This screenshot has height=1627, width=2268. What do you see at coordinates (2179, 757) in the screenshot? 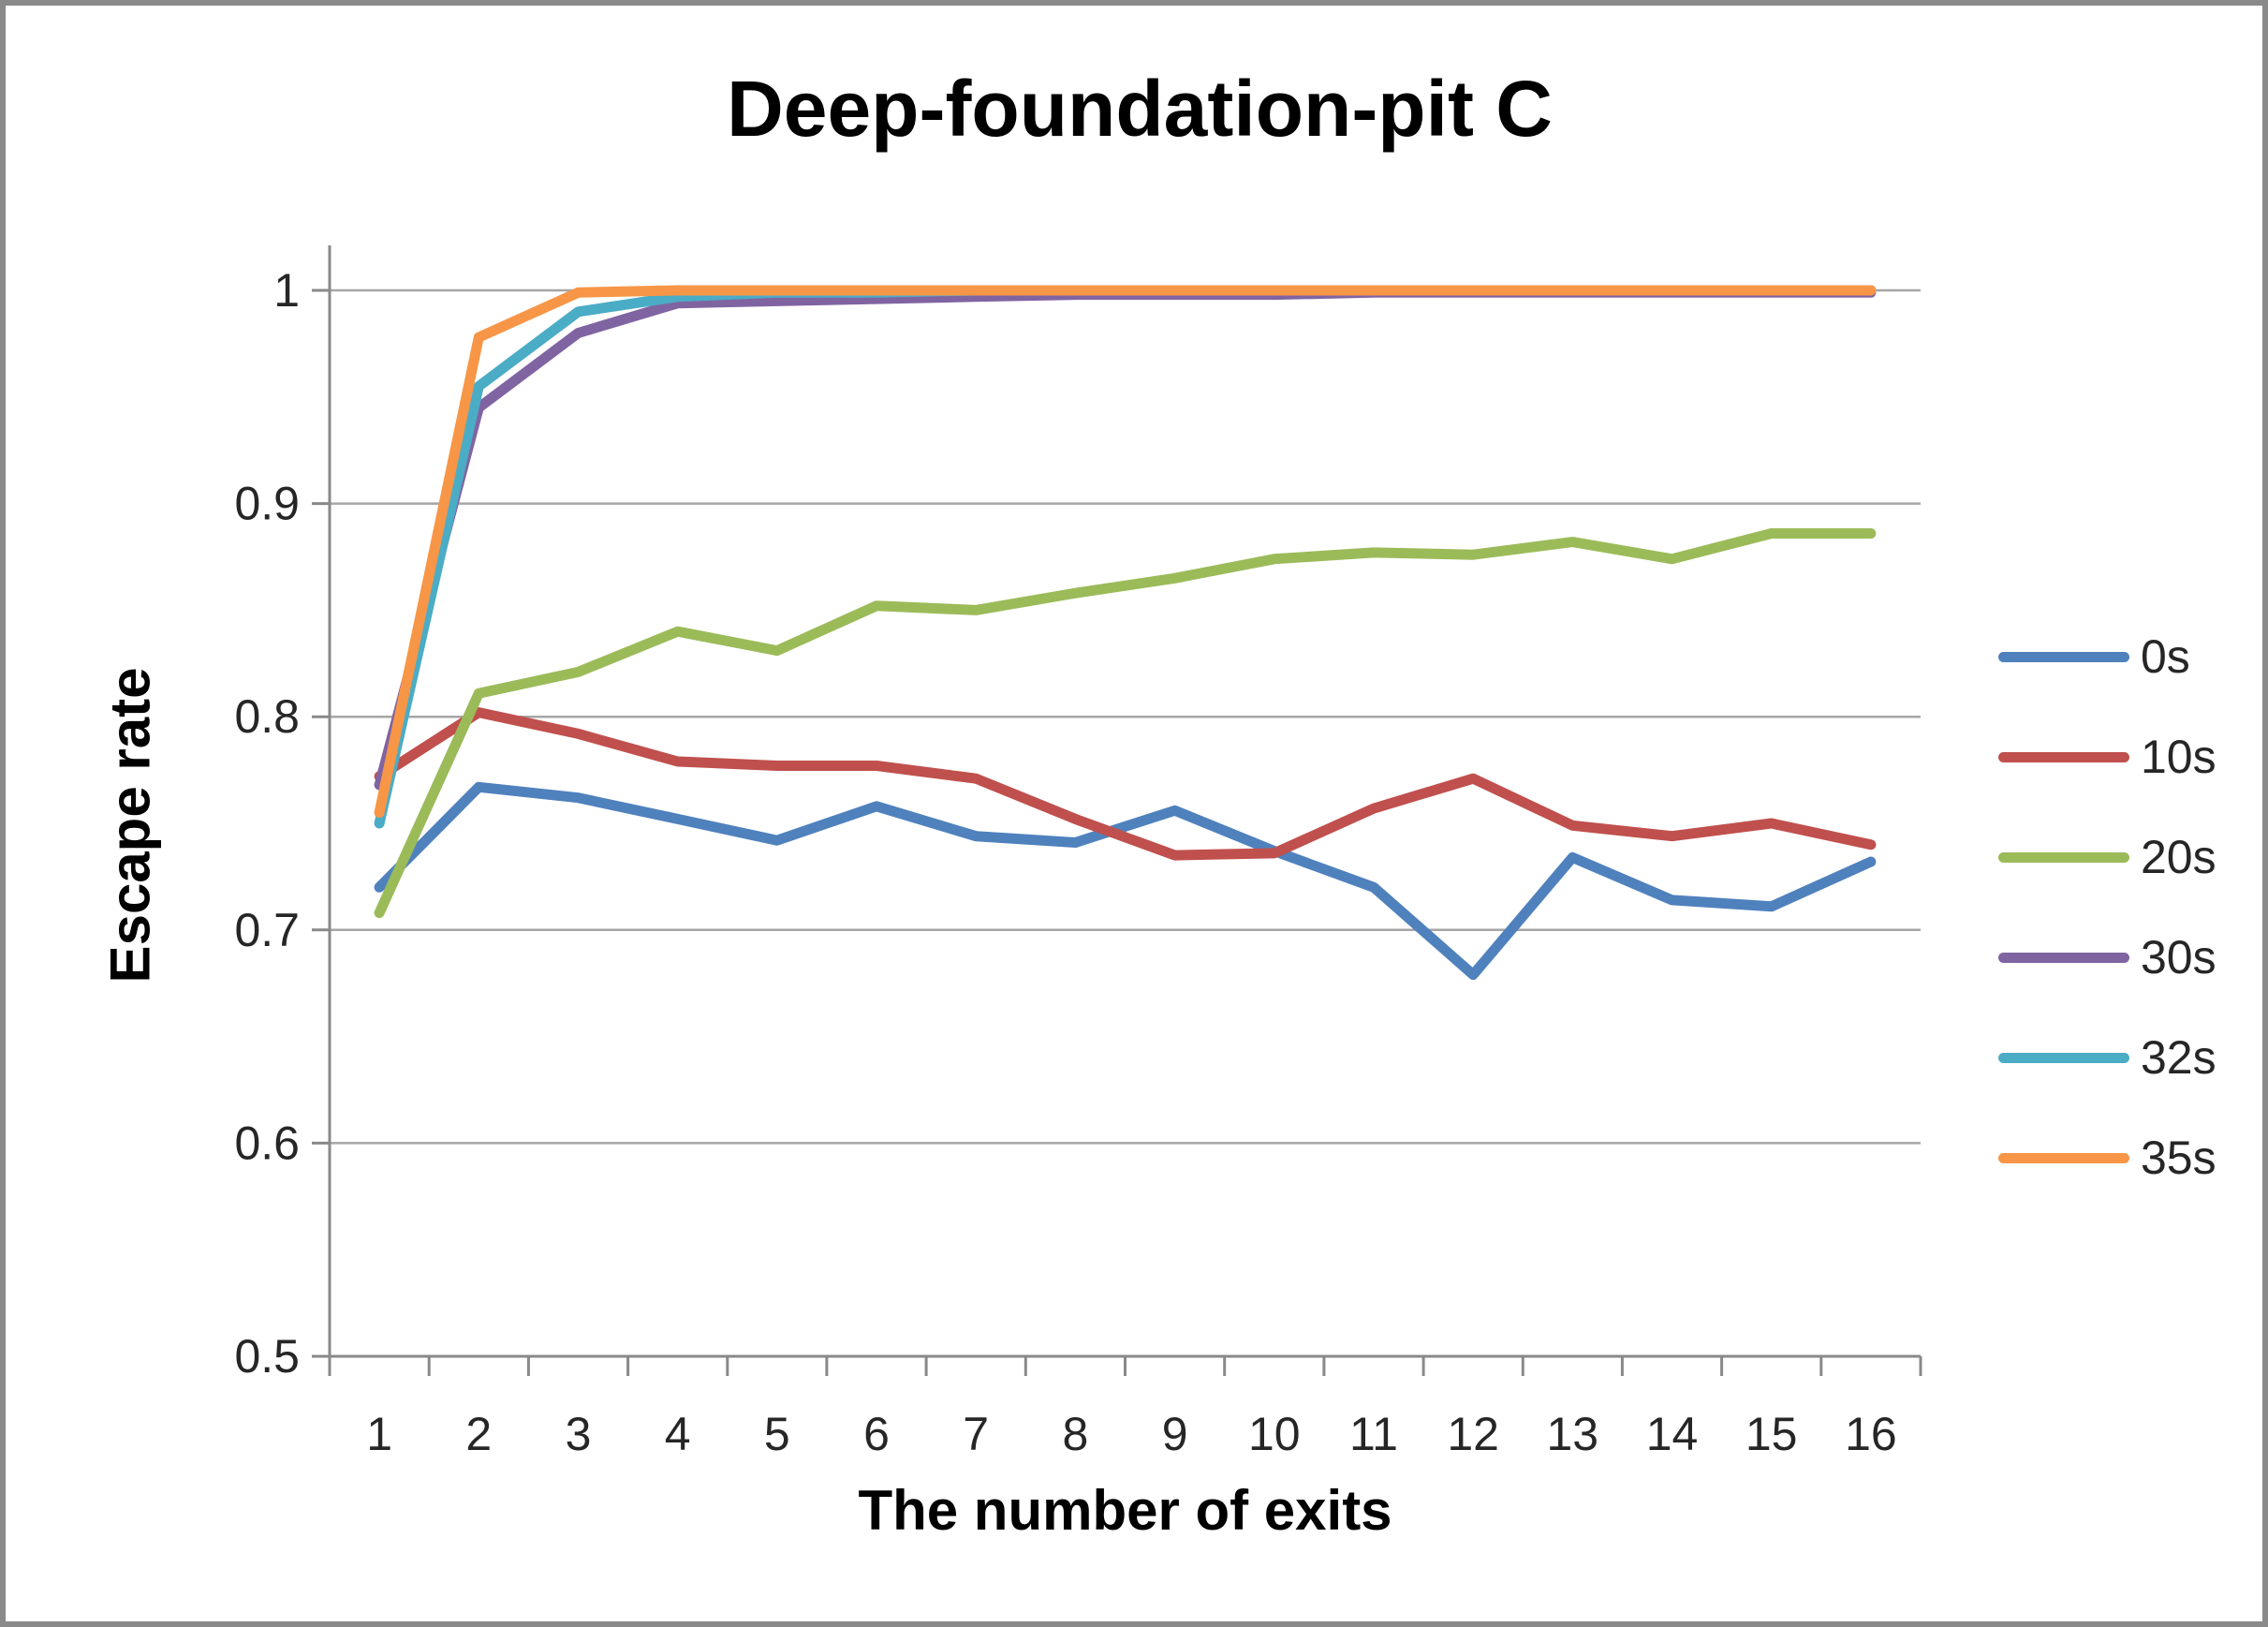
I see `legend-label: 10s` at bounding box center [2179, 757].